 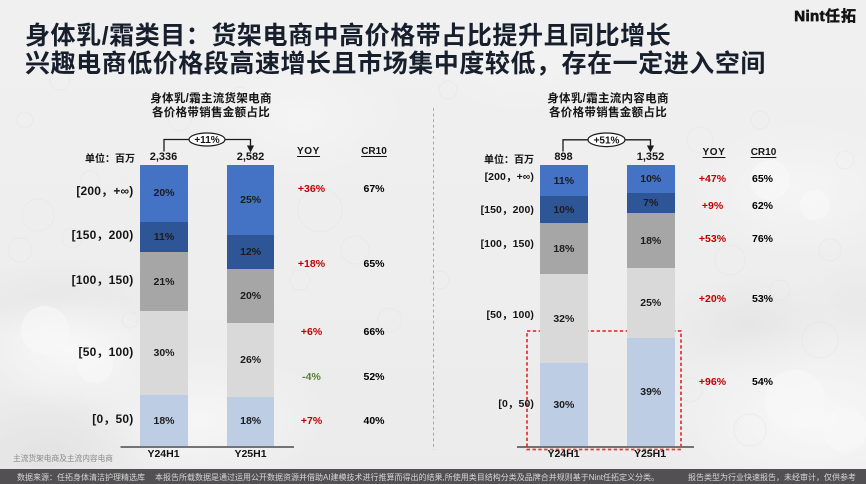 I want to click on svg-text: +11%, so click(x=206, y=140).